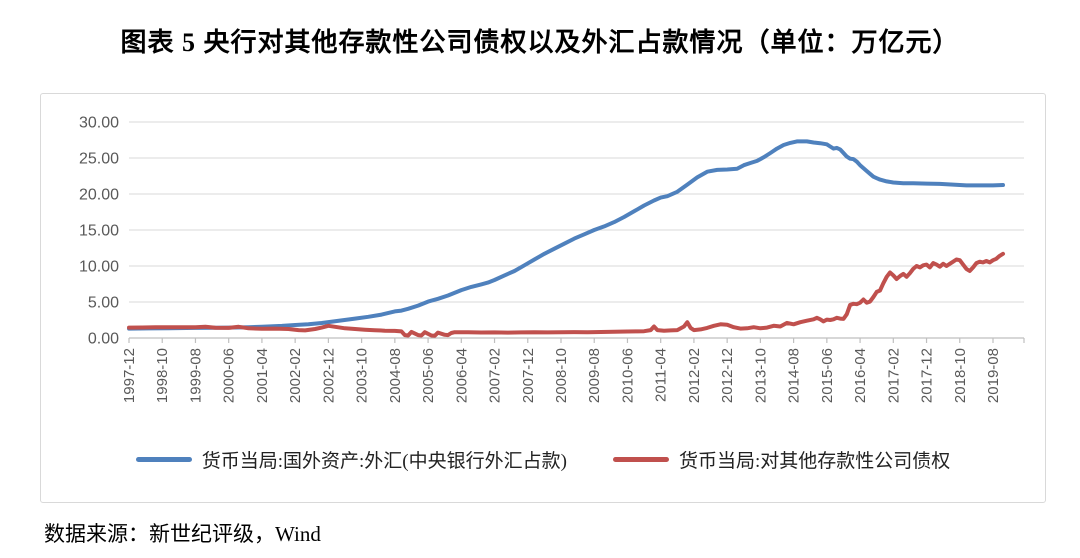 This screenshot has height=558, width=1080. Describe the element at coordinates (727, 375) in the screenshot. I see `x-axis-tick-label: 2012-12` at that location.